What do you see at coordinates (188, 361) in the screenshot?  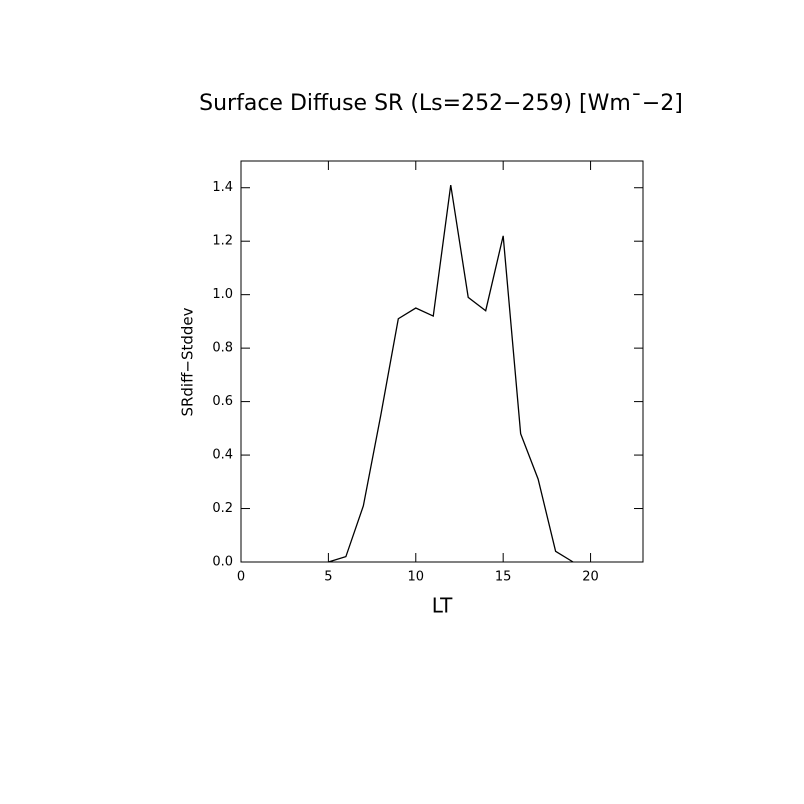 I see `y-axis-label: SRdiff−Stddev` at bounding box center [188, 361].